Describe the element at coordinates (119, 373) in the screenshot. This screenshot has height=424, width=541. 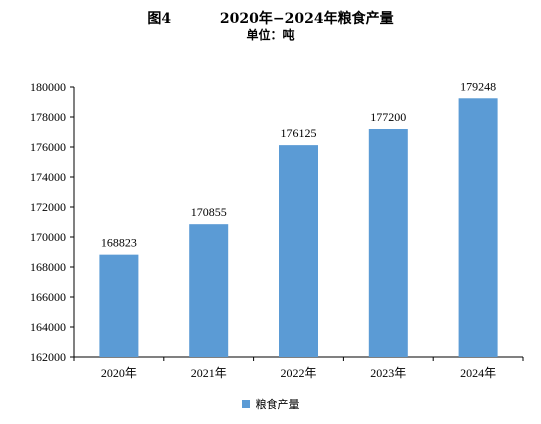
I see `x-tick-label-0: 2020年` at that location.